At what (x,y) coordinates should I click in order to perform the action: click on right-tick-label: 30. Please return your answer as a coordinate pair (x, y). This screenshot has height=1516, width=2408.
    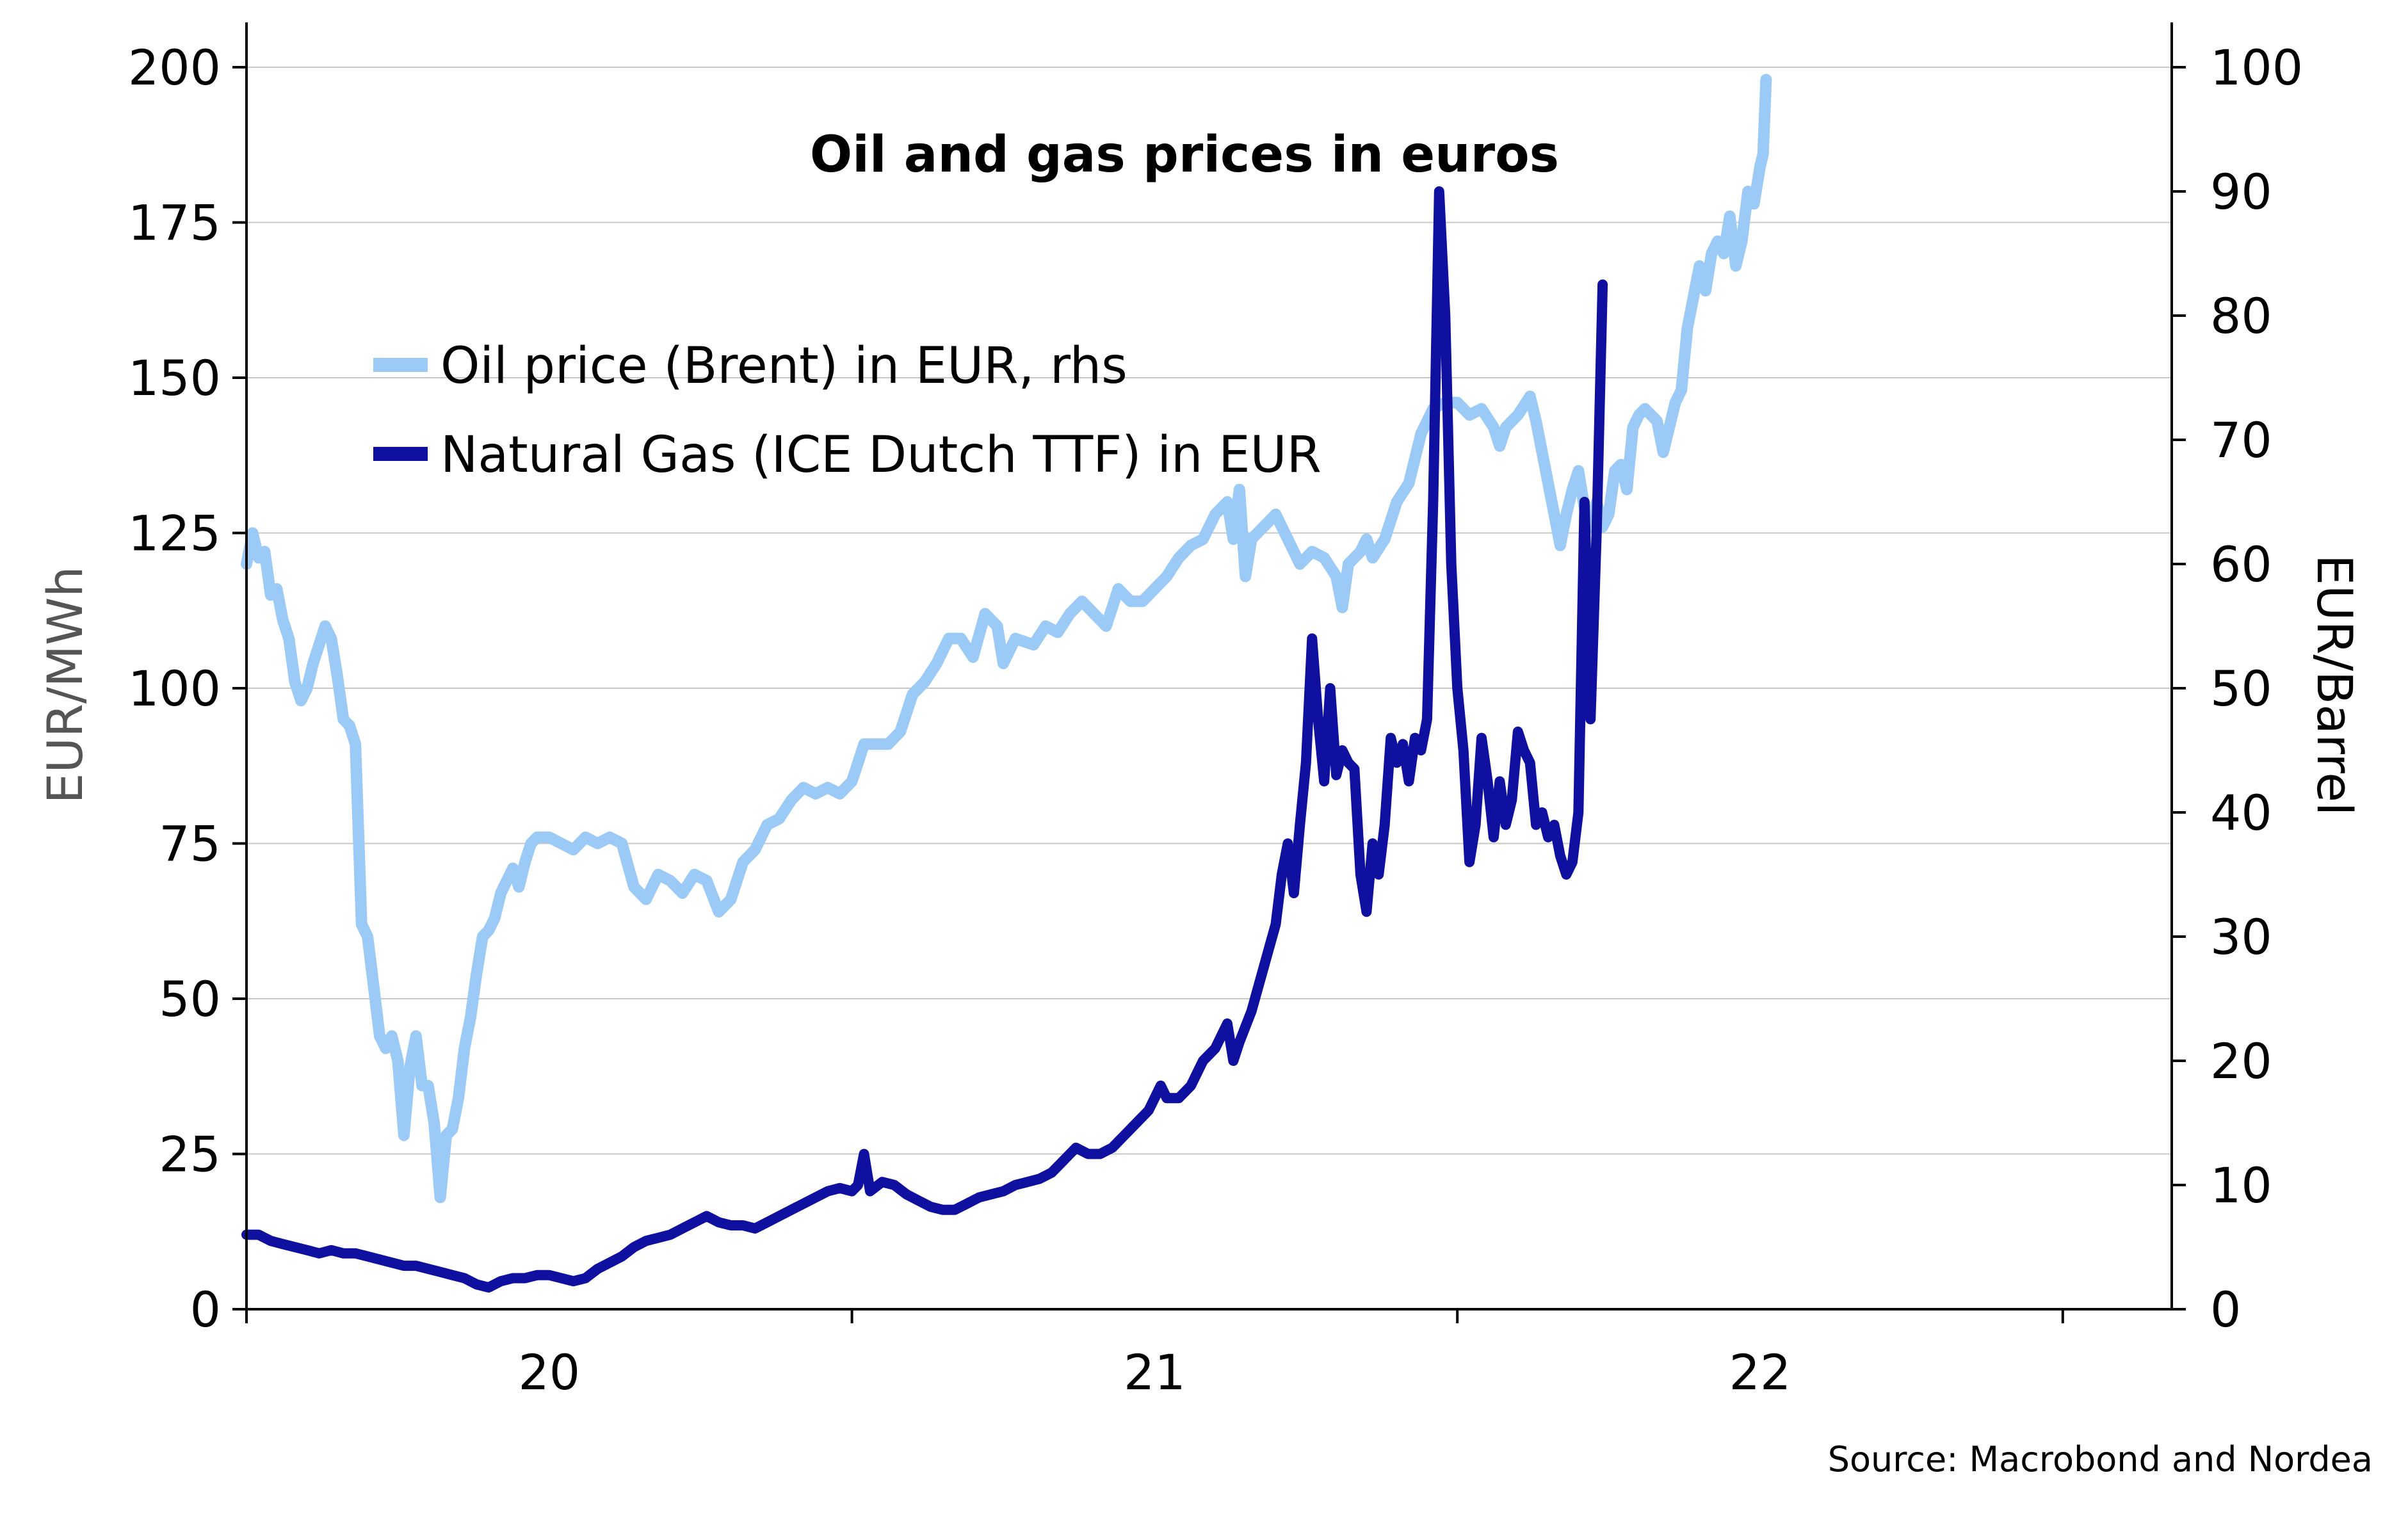
    Looking at the image, I should click on (2241, 936).